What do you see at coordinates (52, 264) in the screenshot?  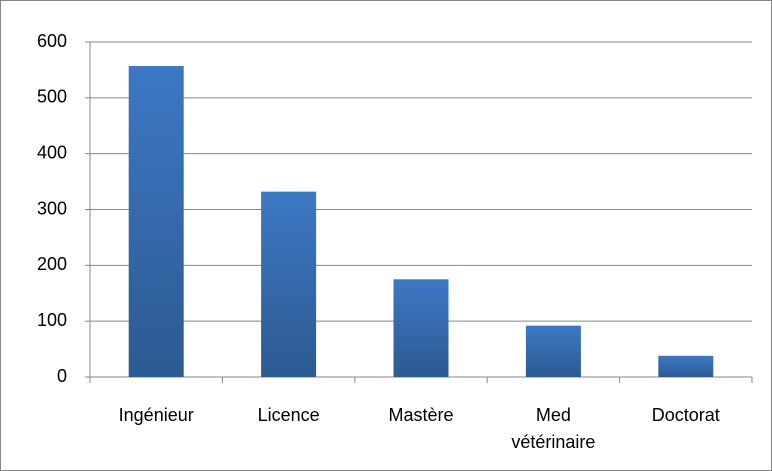 I see `y-tick-label: 200` at bounding box center [52, 264].